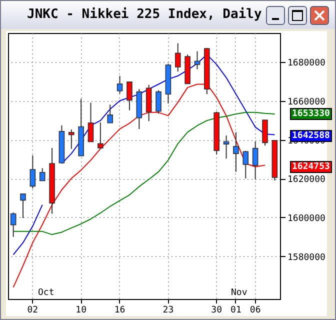  Describe the element at coordinates (32, 311) in the screenshot. I see `x-tick-label: 02` at that location.